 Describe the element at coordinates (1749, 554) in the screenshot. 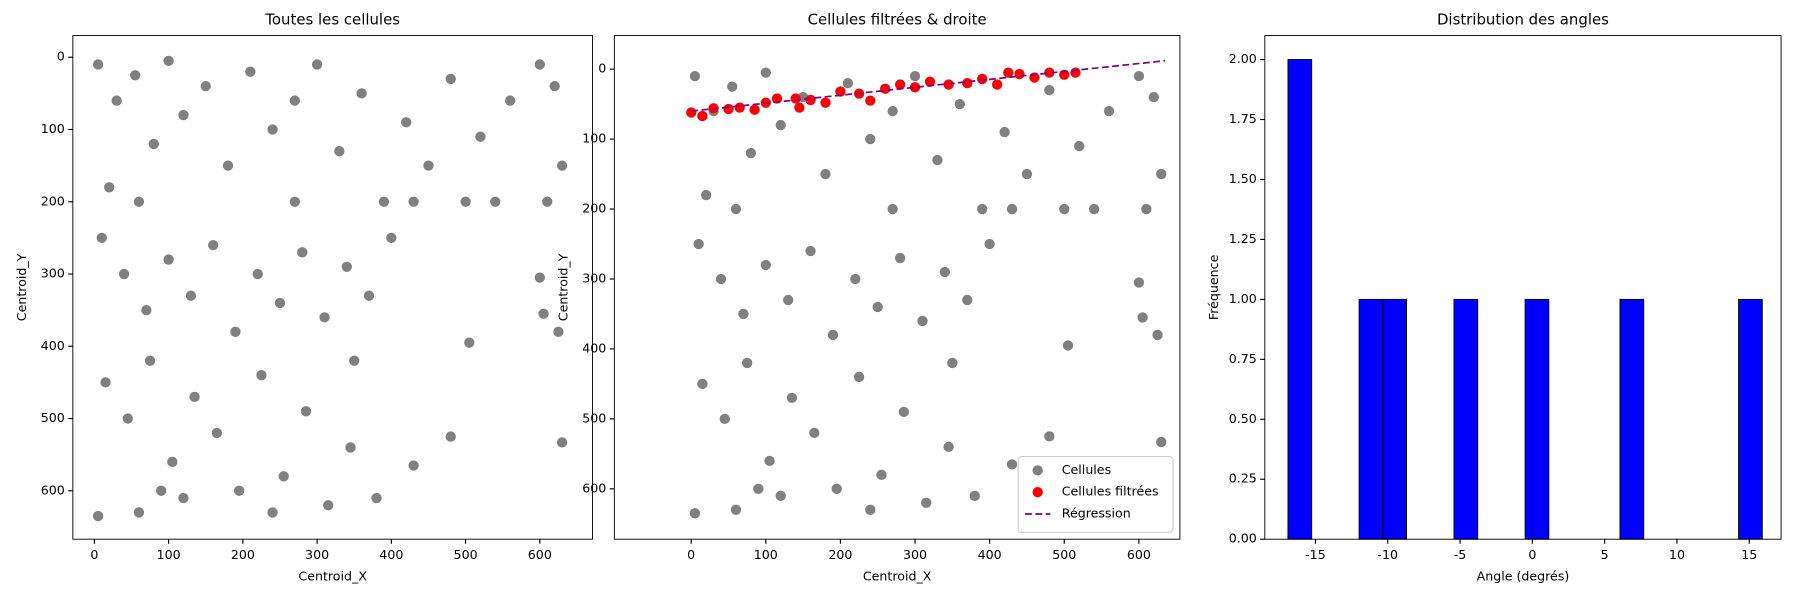

I see `x-tick-label: 15` at that location.